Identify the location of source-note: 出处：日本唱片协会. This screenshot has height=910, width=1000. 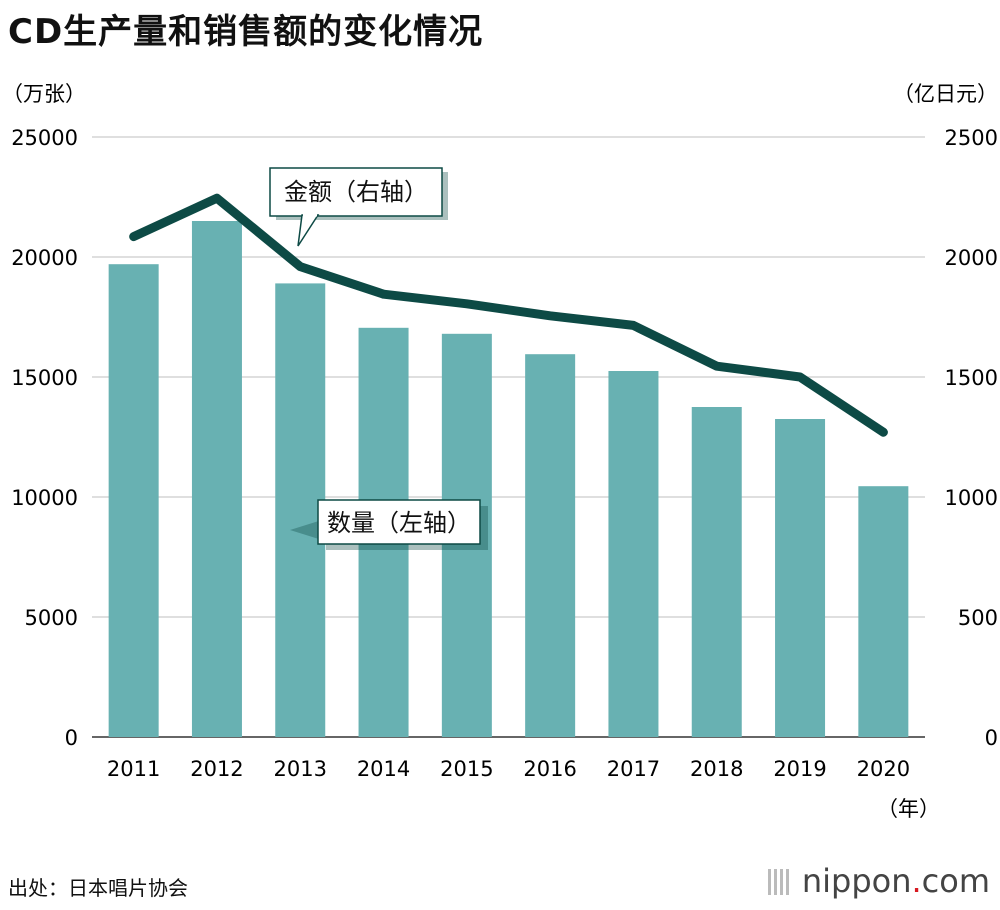
(98, 888).